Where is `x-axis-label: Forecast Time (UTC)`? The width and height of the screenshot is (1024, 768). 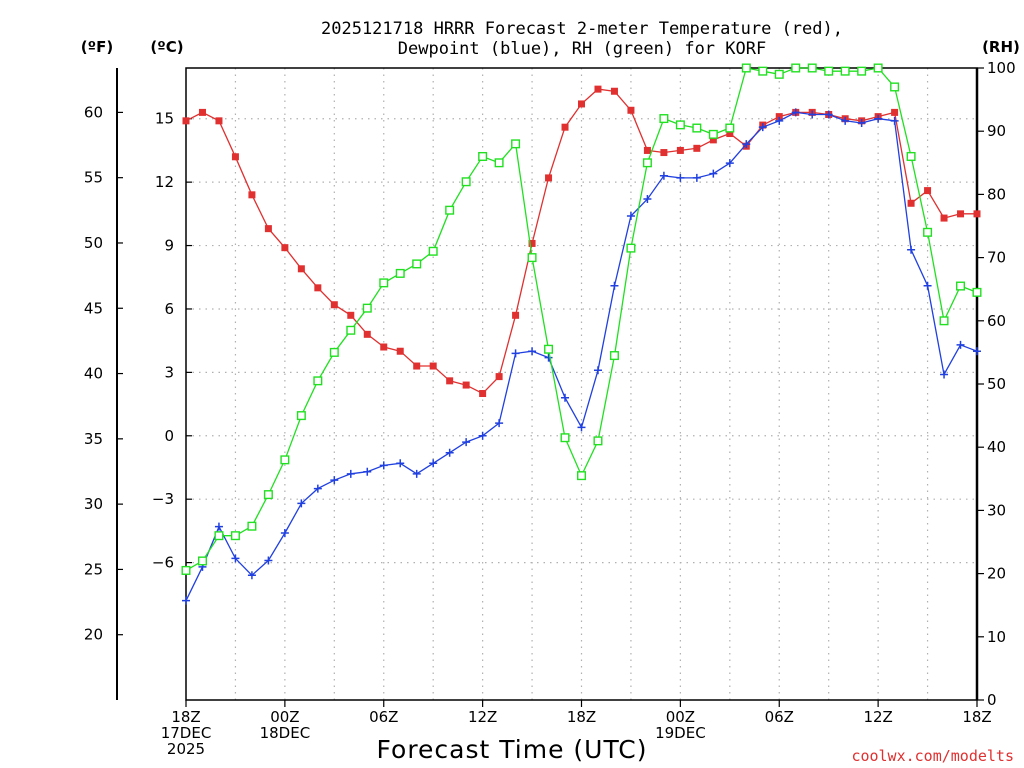
x-axis-label: Forecast Time (UTC) is located at coordinates (512, 749).